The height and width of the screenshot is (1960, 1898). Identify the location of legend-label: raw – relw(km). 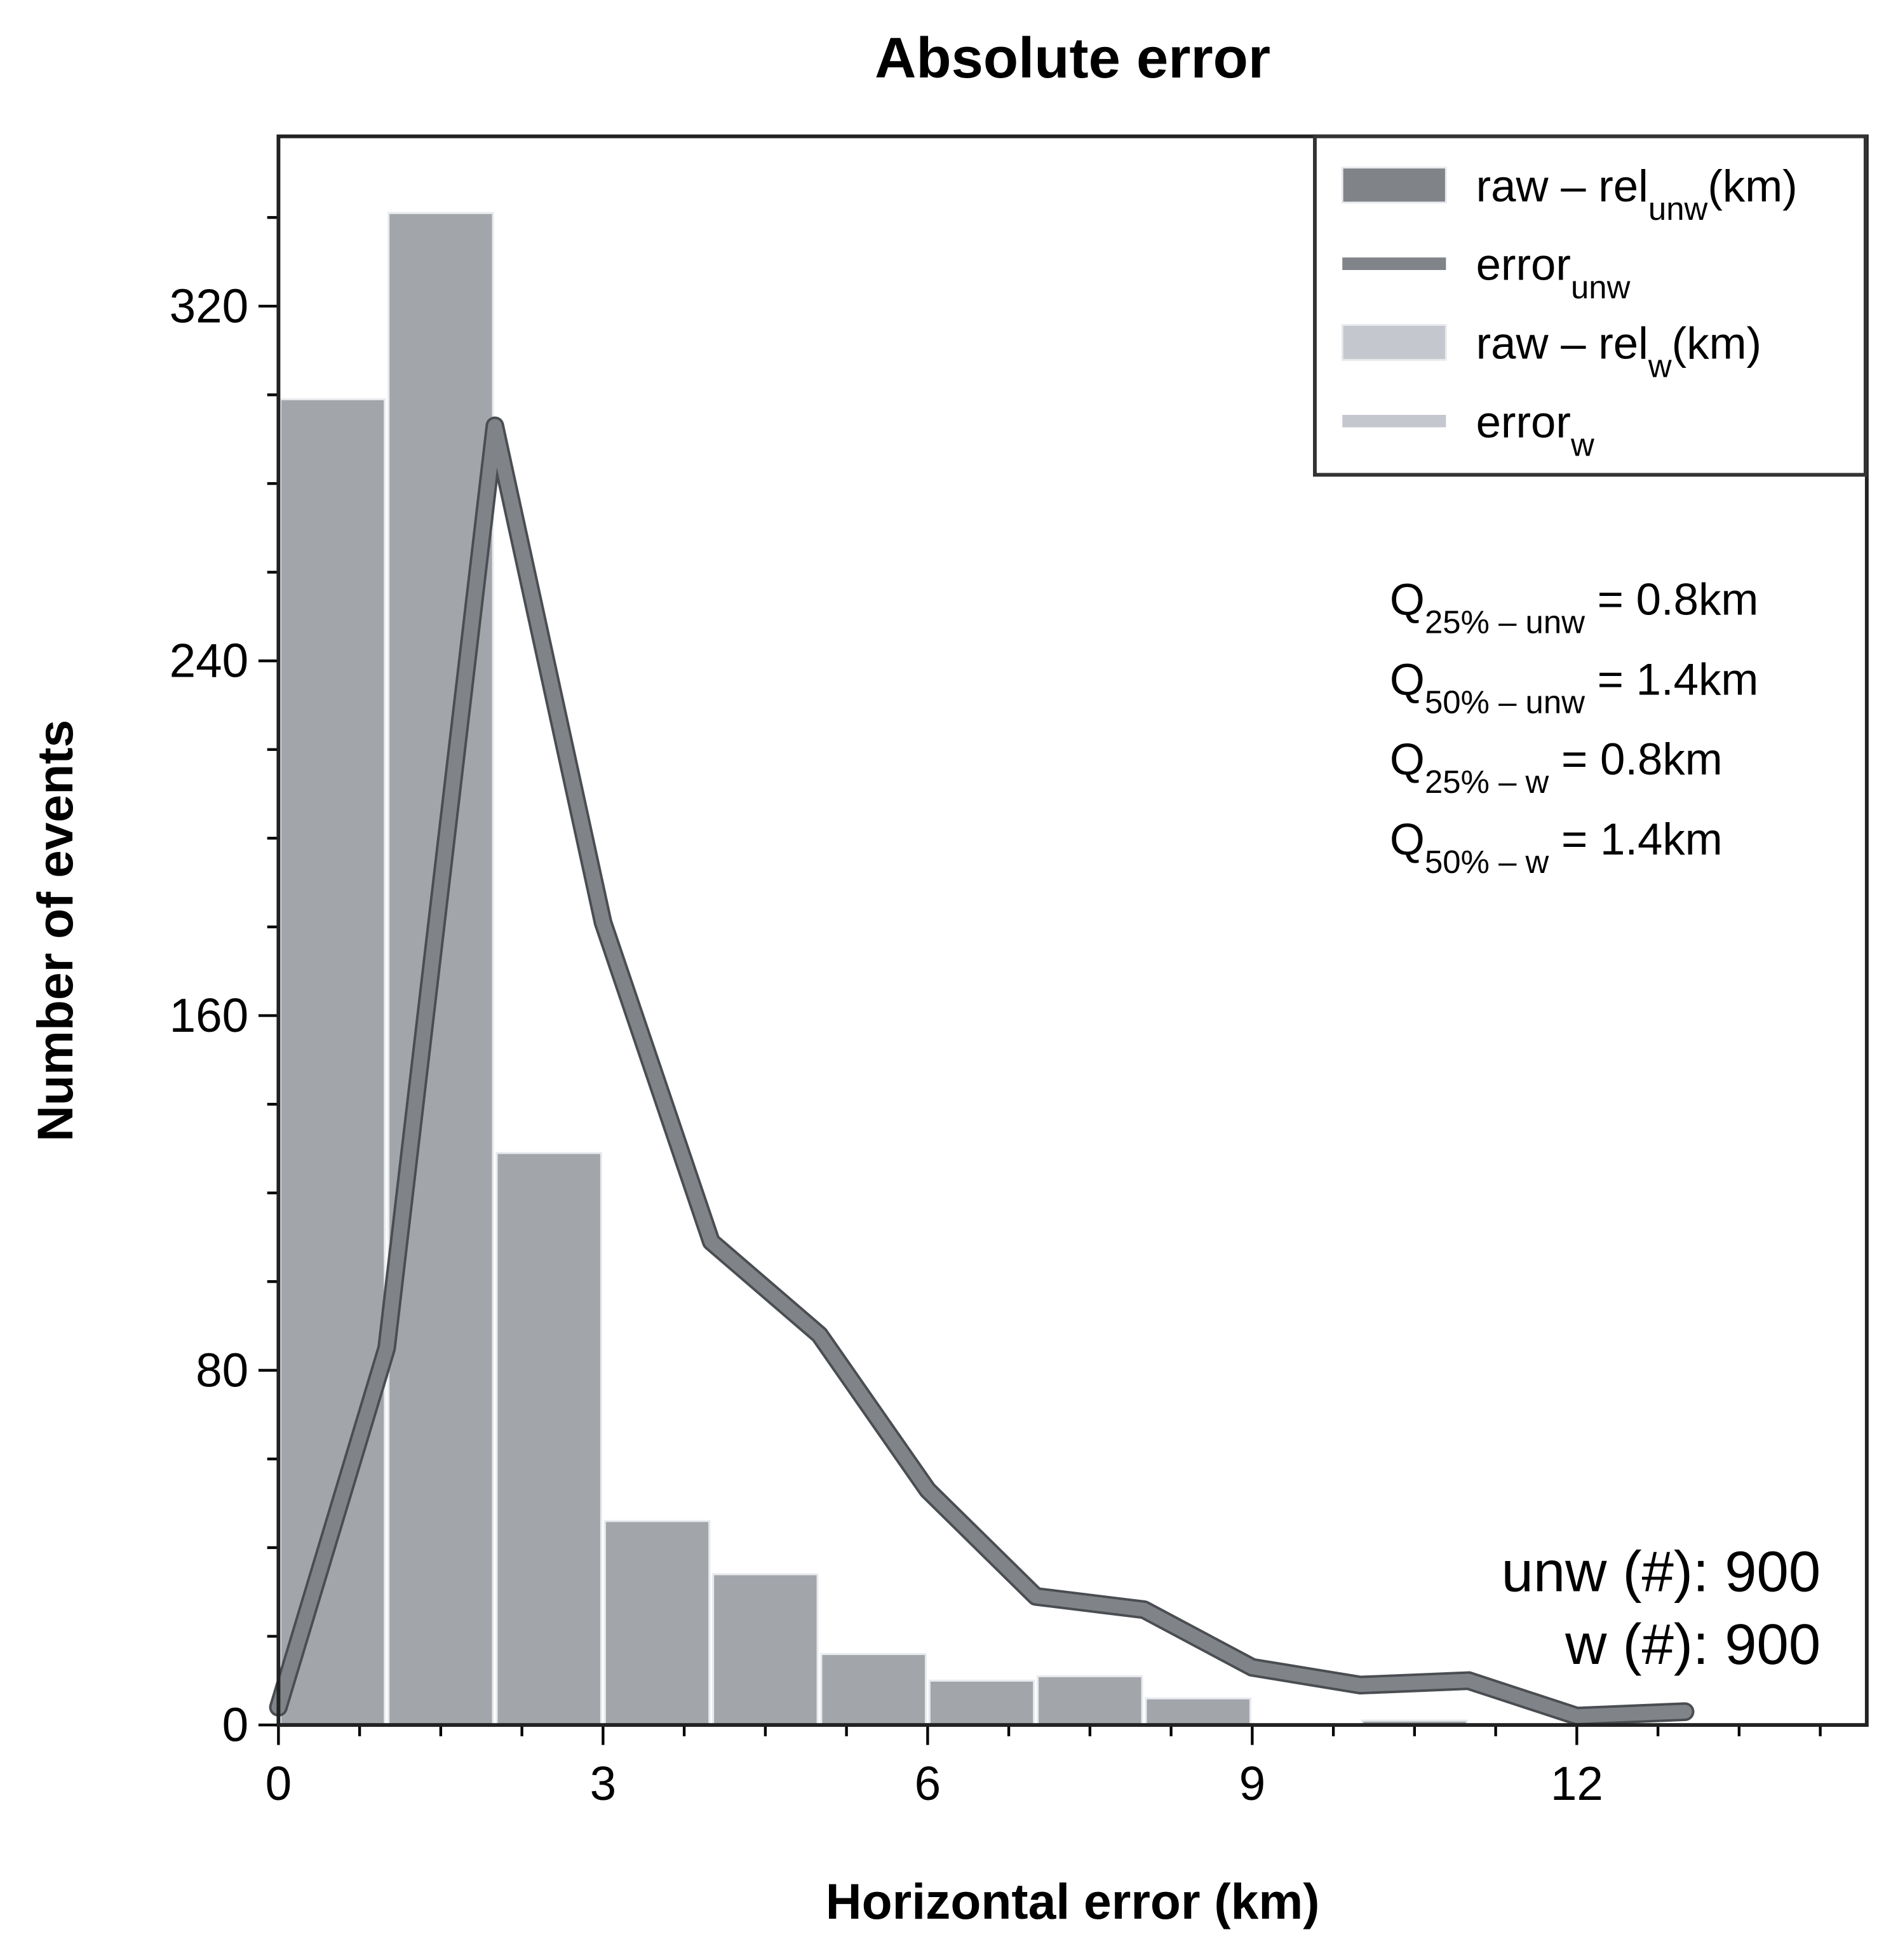
(1619, 351).